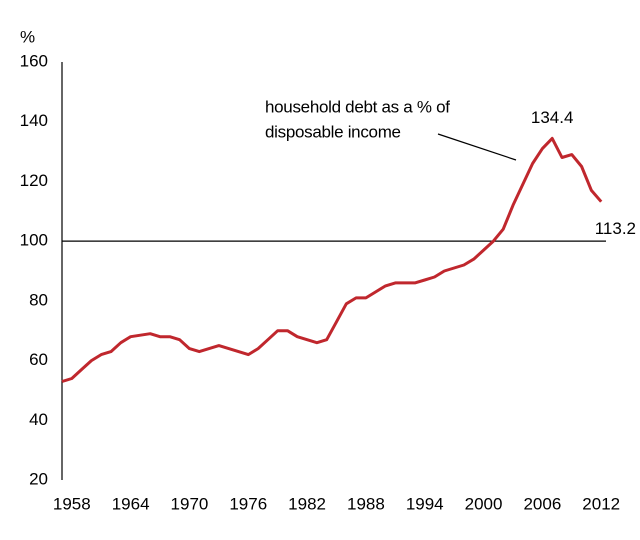 The width and height of the screenshot is (640, 540). What do you see at coordinates (601, 503) in the screenshot?
I see `x-tick-label: 2012` at bounding box center [601, 503].